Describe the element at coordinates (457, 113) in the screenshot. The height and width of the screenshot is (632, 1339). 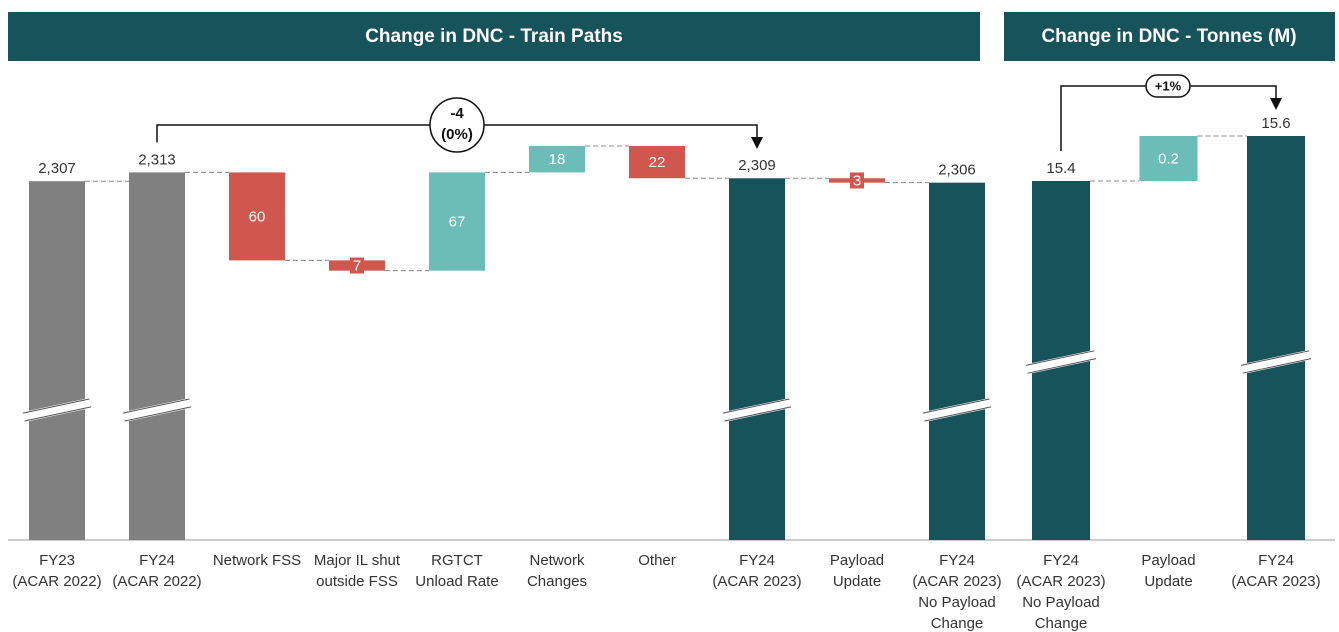
I see `annotation: -4` at that location.